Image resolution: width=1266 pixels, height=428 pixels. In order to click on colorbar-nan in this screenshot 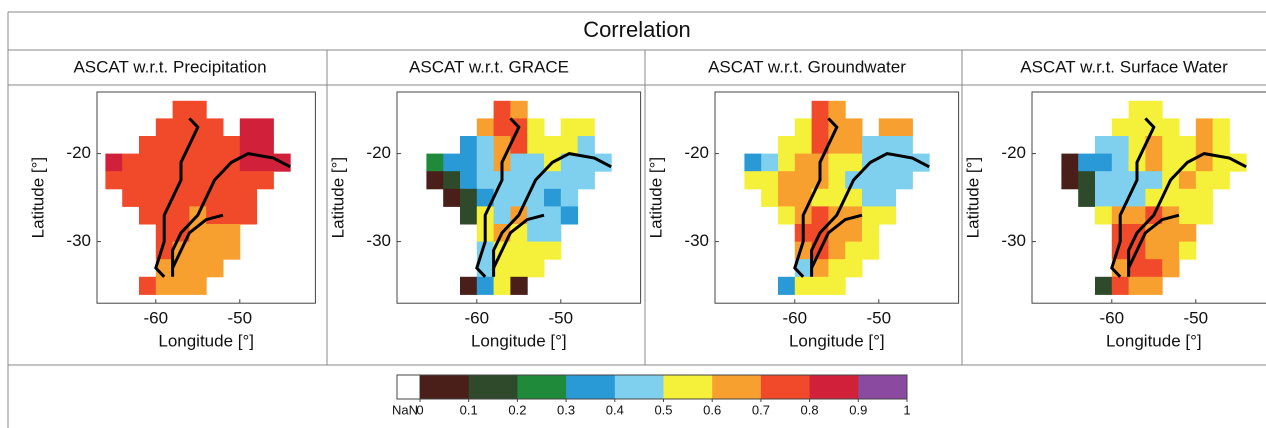, I will do `click(408, 387)`.